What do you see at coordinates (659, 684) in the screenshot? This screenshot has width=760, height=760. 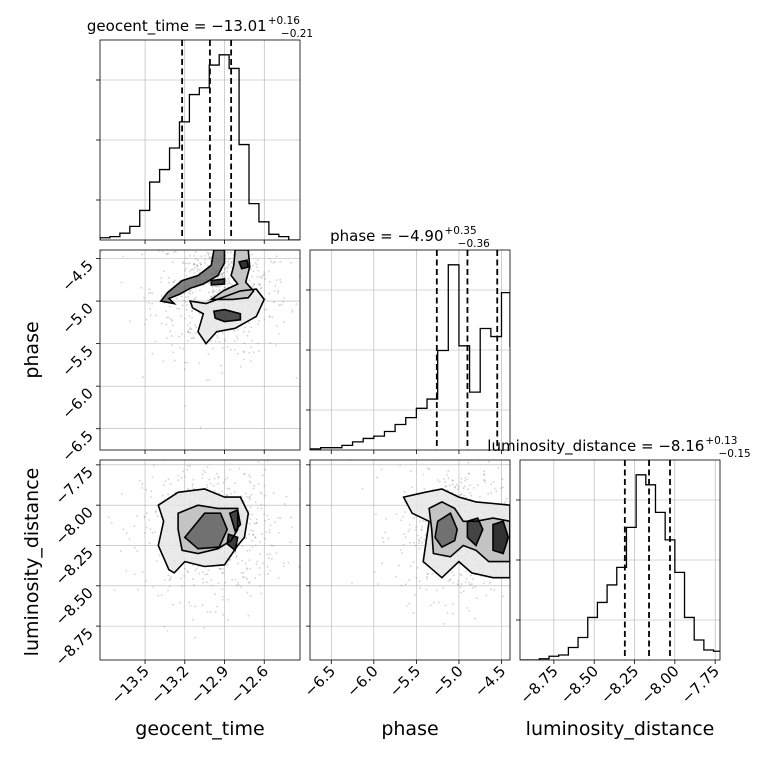 I see `x-tick-label: −8.00` at bounding box center [659, 684].